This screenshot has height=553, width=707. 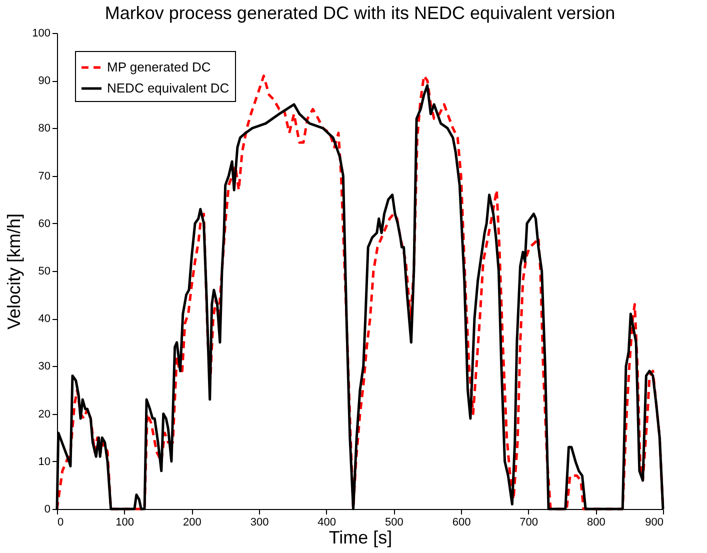 What do you see at coordinates (360, 13) in the screenshot?
I see `chart-title: Markov process generated DC with its NEDC equivalent version` at bounding box center [360, 13].